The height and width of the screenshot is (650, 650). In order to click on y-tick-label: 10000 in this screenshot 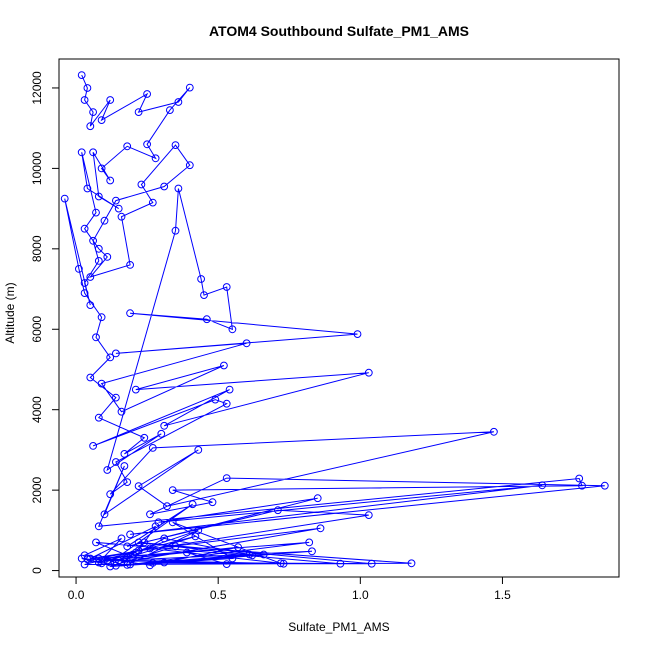, I will do `click(37, 168)`.